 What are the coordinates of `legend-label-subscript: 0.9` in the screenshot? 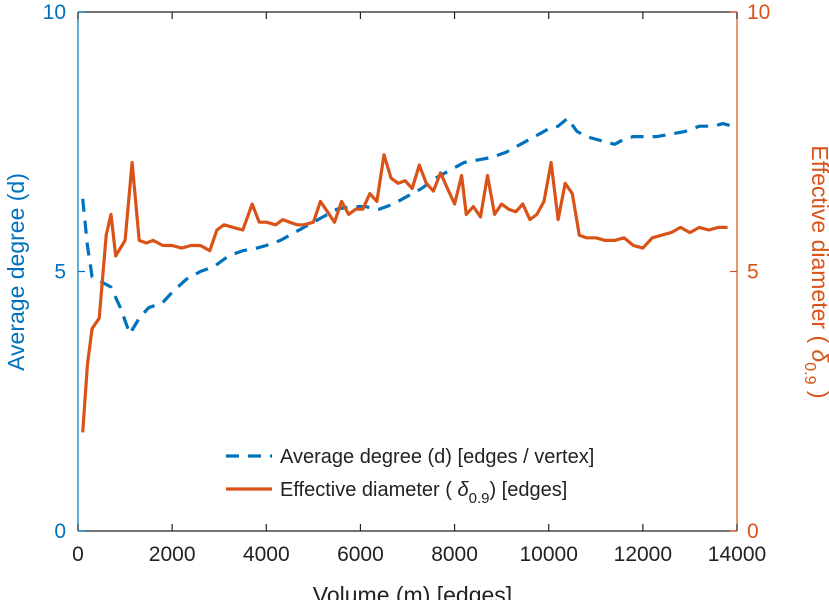 It's located at (479, 498).